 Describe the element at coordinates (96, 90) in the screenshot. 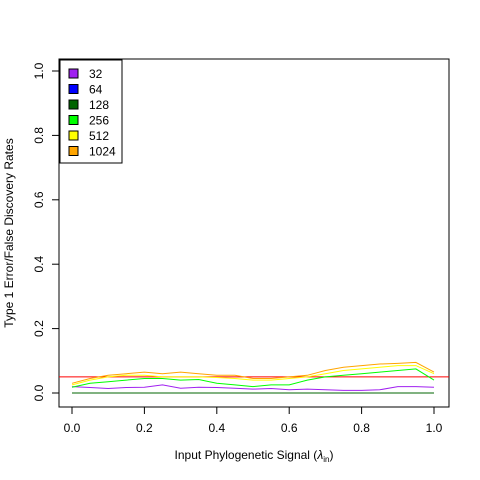

I see `legend-label-64: 64` at that location.